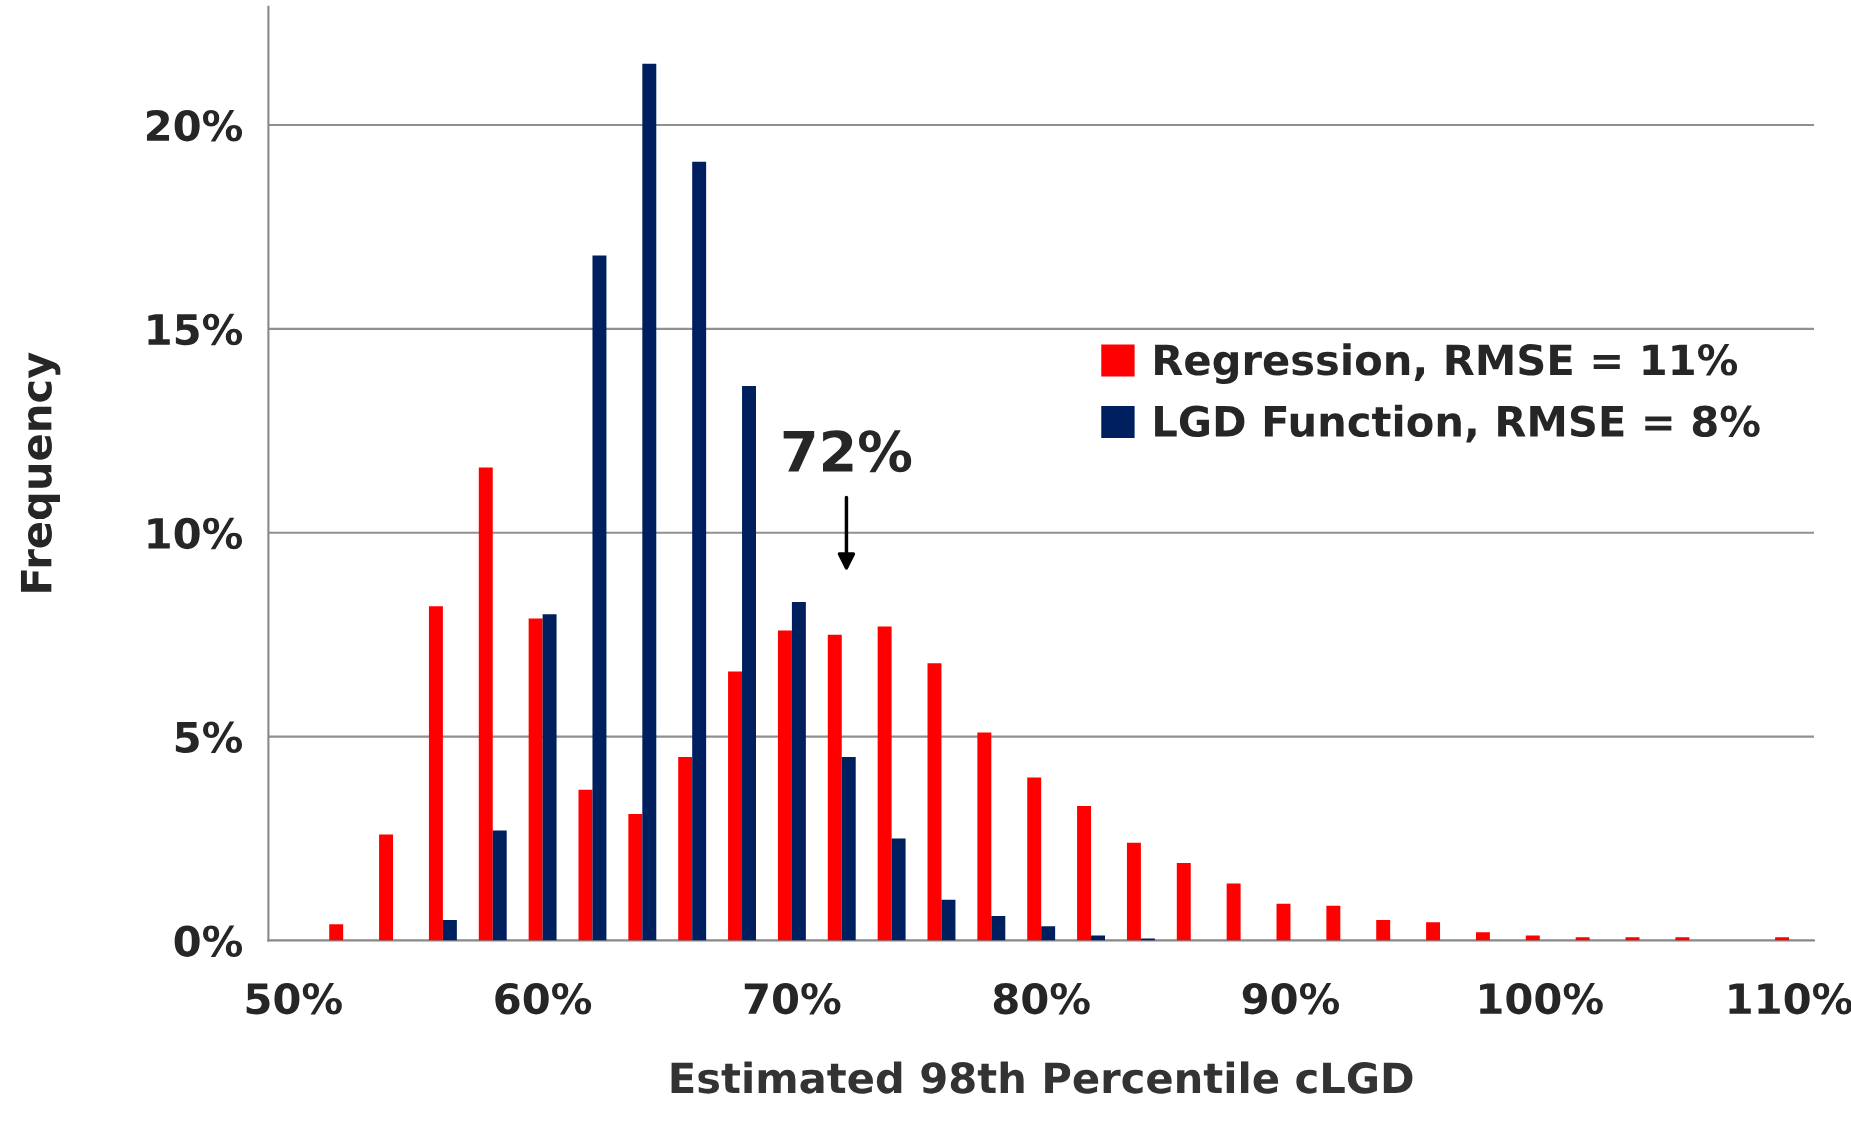 The height and width of the screenshot is (1125, 1851). I want to click on annotation: 72%, so click(847, 451).